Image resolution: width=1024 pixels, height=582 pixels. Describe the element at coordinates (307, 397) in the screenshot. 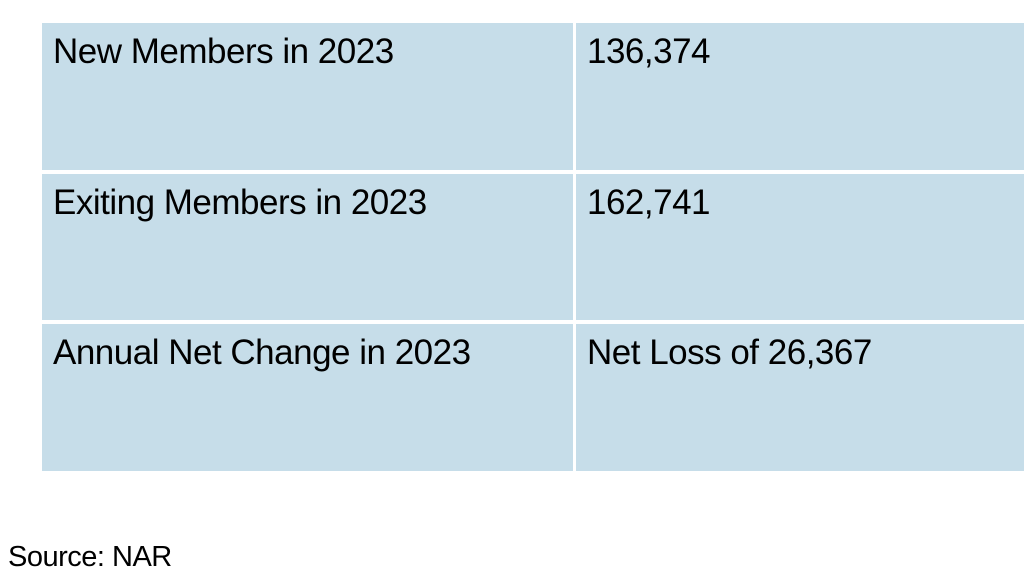

I see `table-cell-label-annual-net-change: Annual Net Change in 2023` at that location.